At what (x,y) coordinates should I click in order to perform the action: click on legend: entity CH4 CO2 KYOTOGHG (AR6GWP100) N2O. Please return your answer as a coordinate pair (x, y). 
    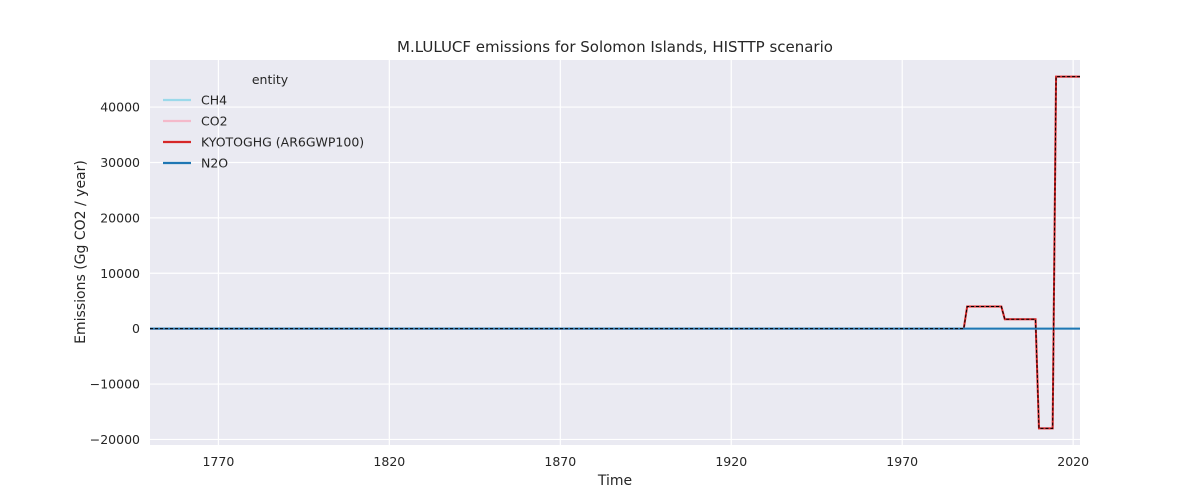
    Looking at the image, I should click on (263, 121).